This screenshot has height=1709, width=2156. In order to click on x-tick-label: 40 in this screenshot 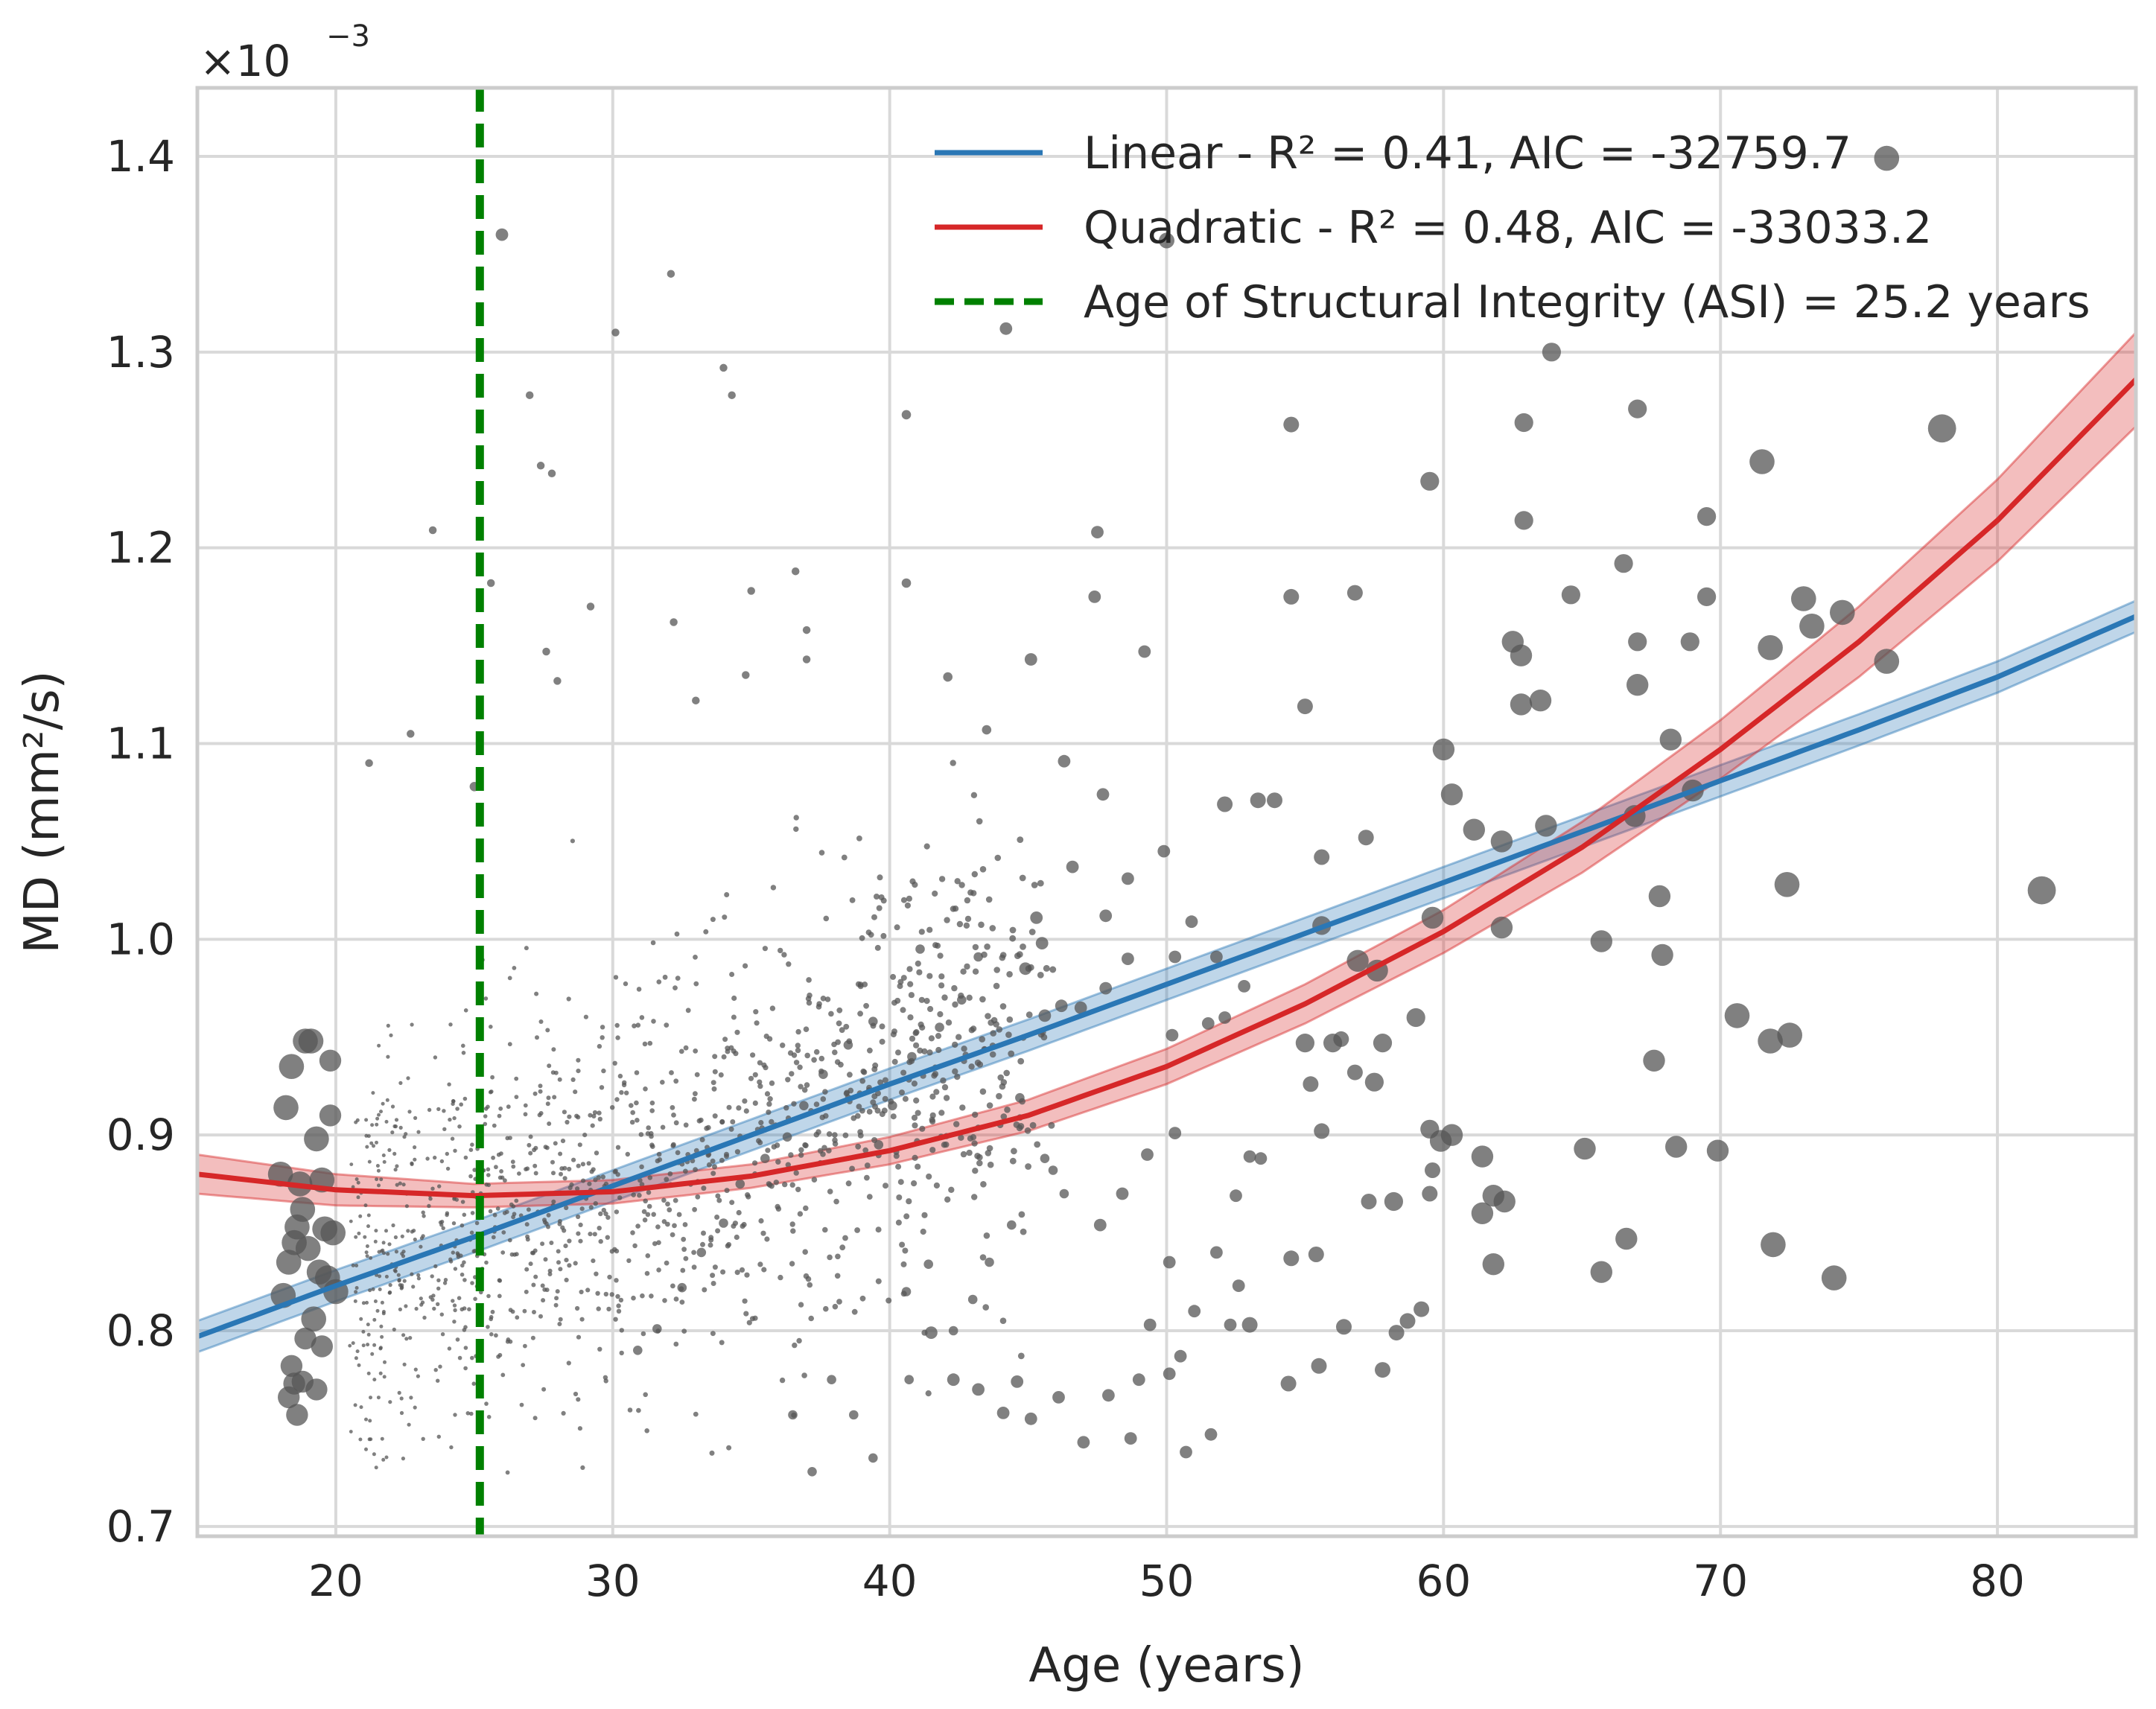, I will do `click(890, 1581)`.